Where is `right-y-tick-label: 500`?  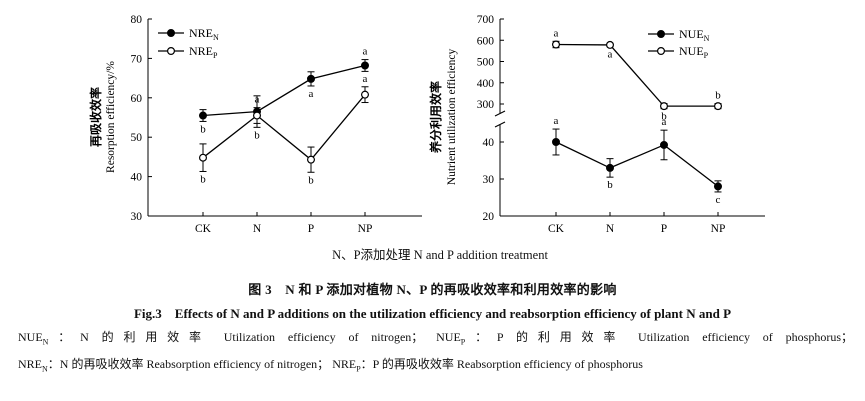 right-y-tick-label: 500 is located at coordinates (486, 63).